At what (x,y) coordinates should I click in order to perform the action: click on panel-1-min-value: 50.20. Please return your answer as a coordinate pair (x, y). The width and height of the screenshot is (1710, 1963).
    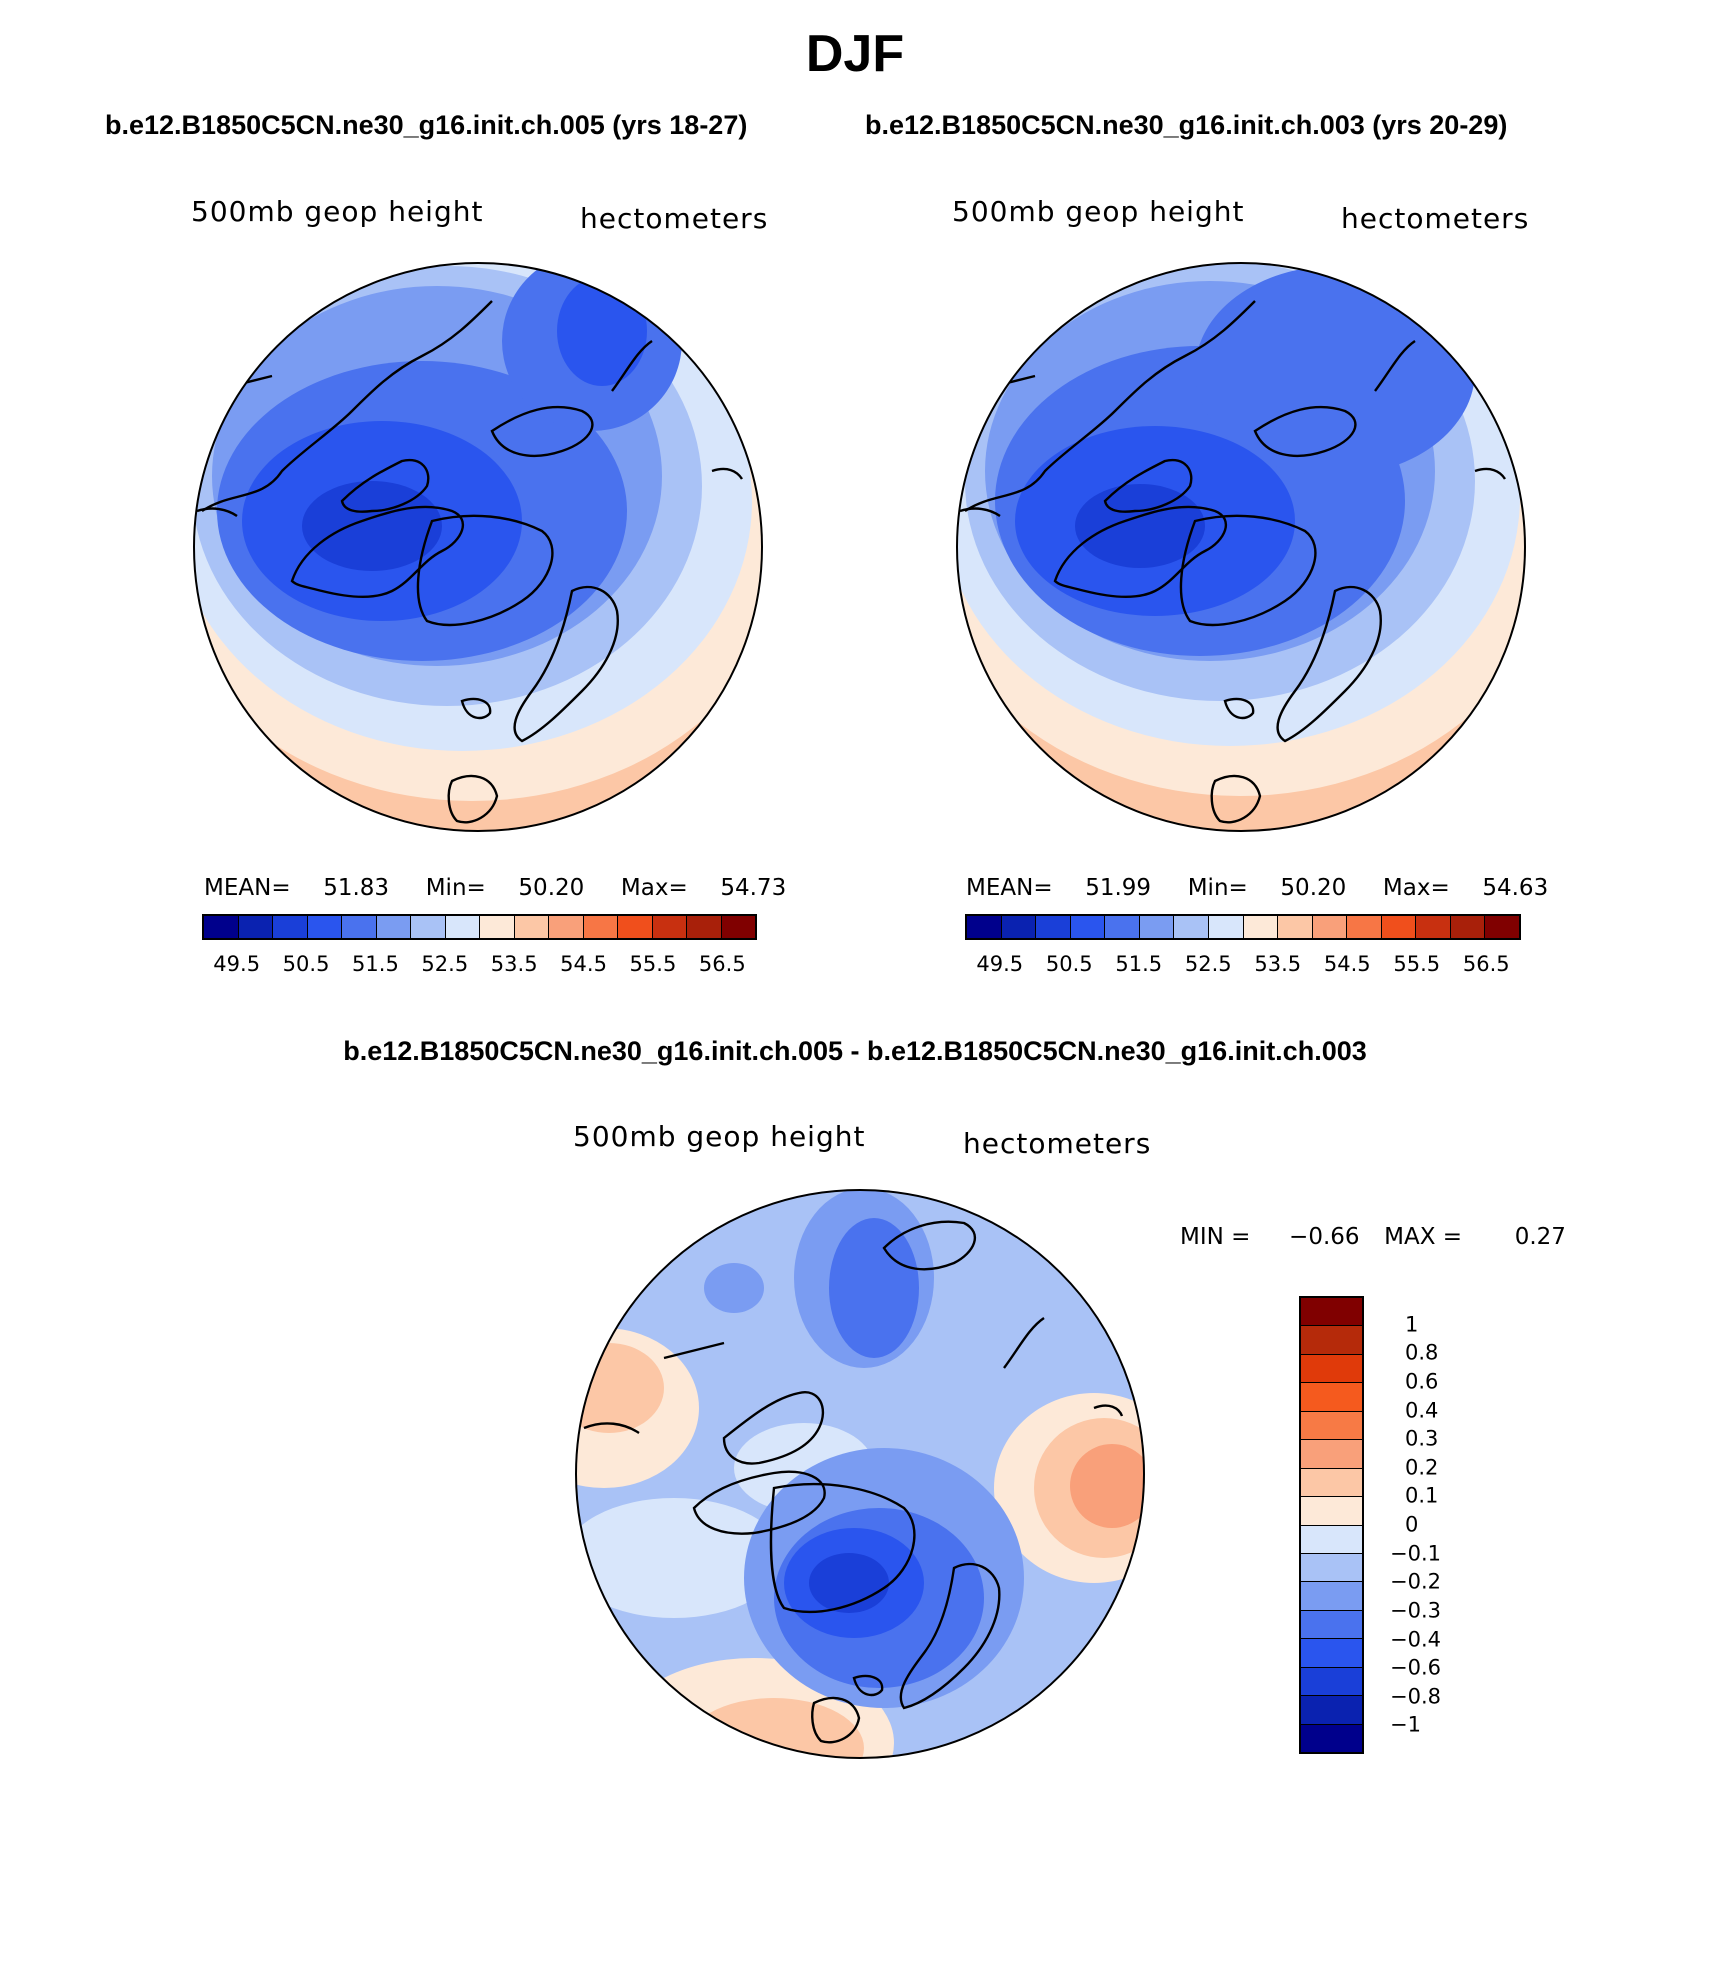
    Looking at the image, I should click on (551, 888).